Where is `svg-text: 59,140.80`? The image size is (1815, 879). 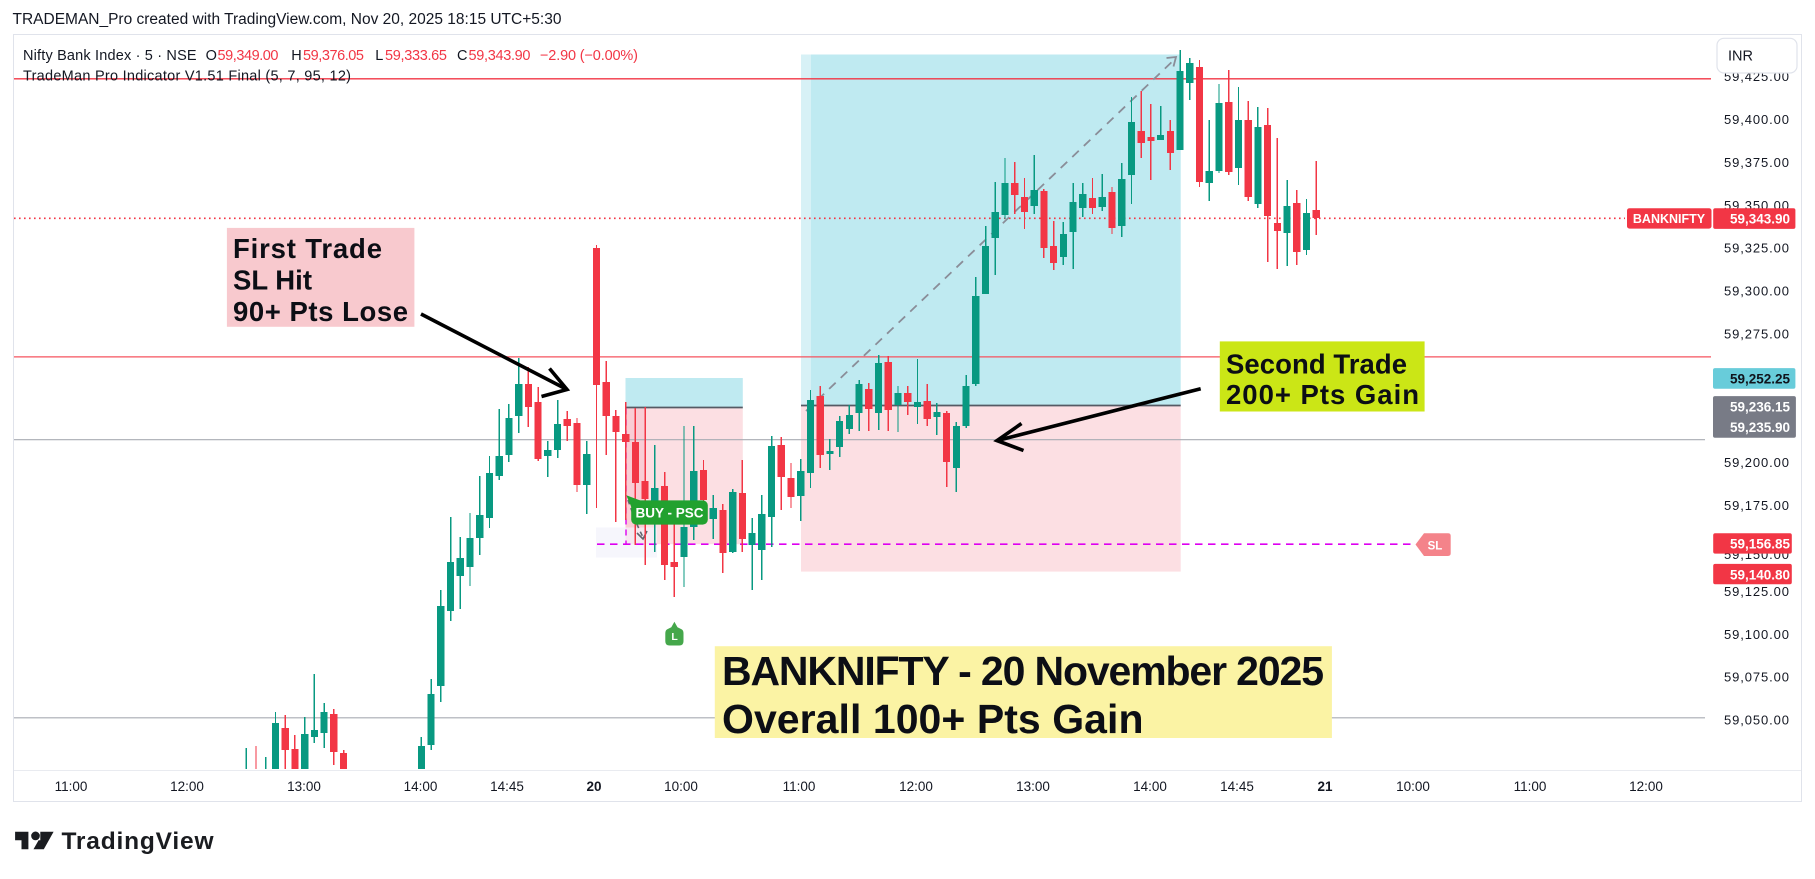
svg-text: 59,140.80 is located at coordinates (1760, 574).